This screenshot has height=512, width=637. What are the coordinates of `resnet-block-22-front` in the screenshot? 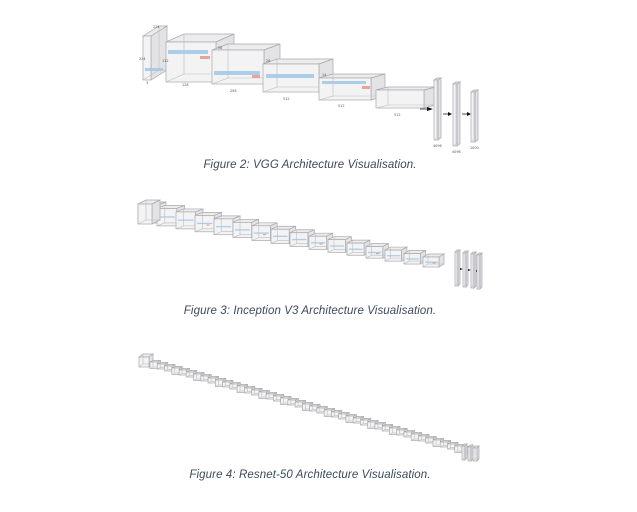 It's located at (306, 407).